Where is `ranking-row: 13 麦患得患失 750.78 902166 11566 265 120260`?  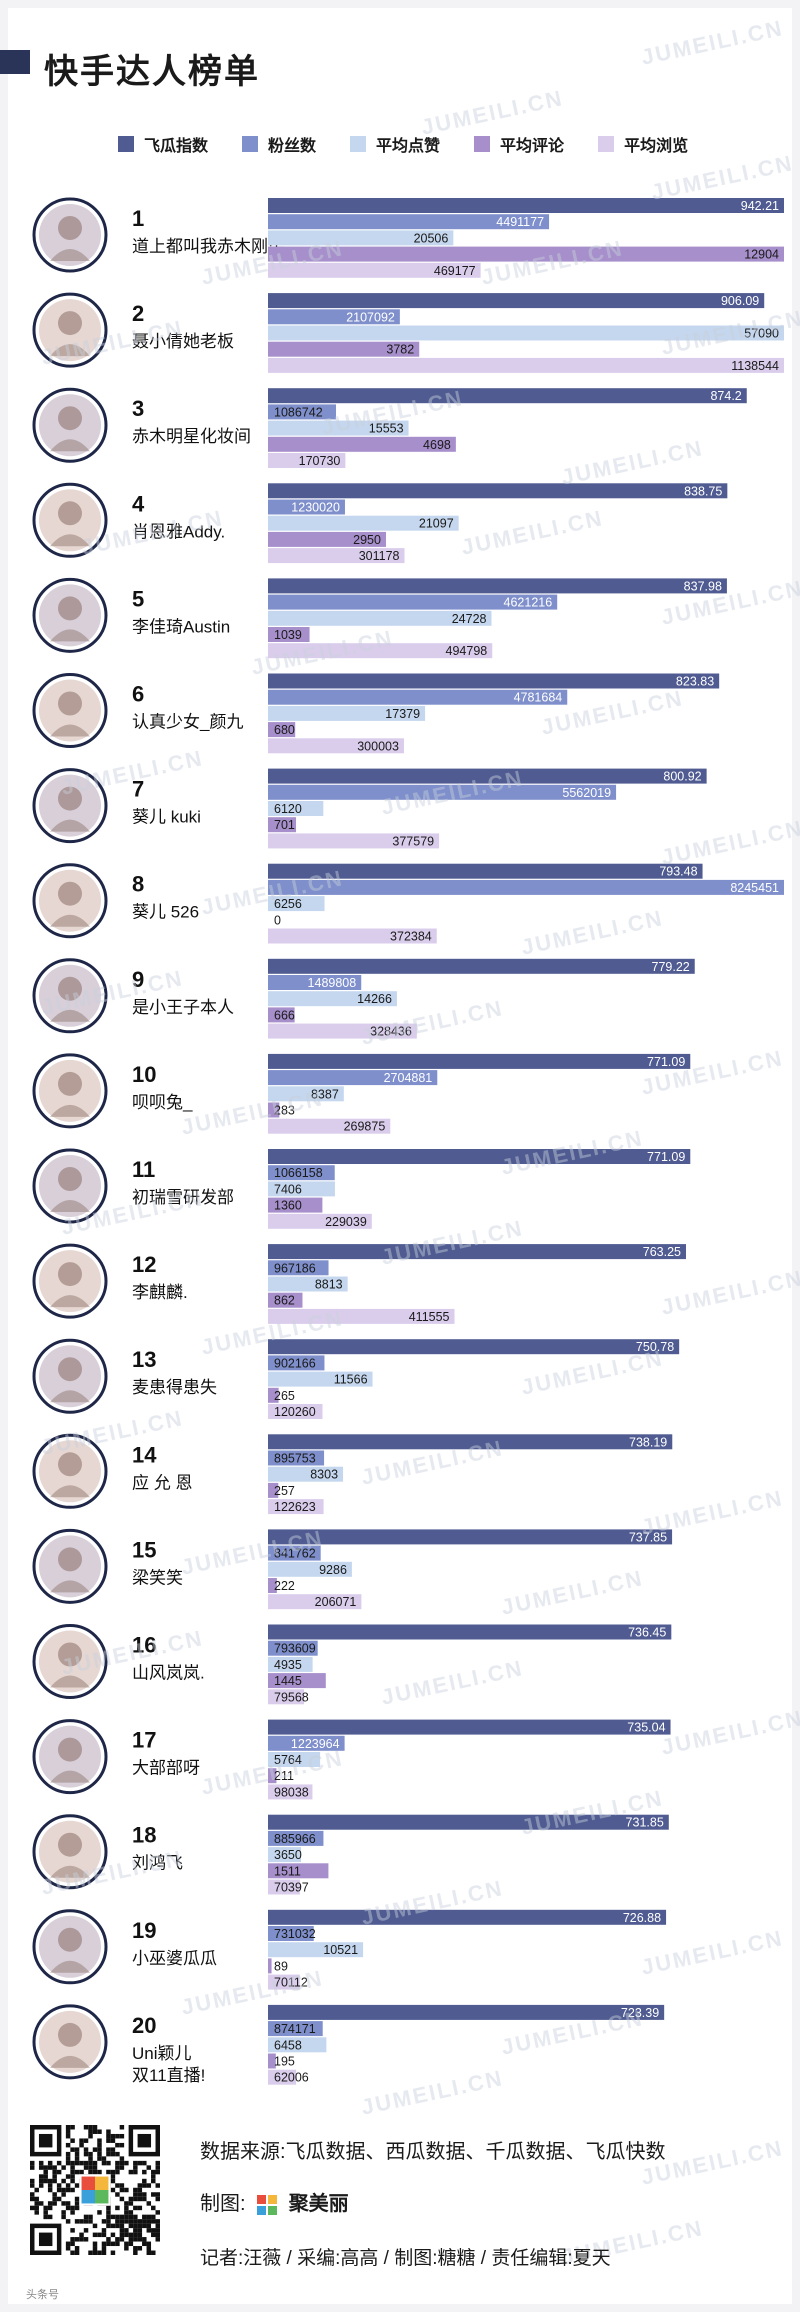
ranking-row: 13 麦患得患失 750.78 902166 11566 265 120260 is located at coordinates (356, 1378).